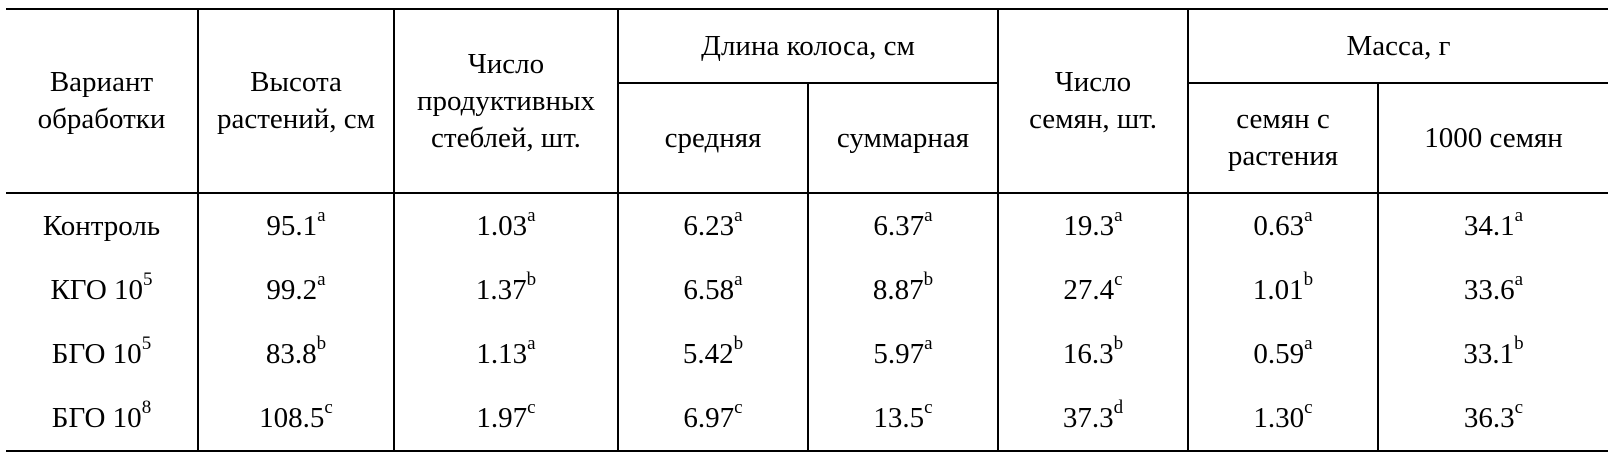  Describe the element at coordinates (101, 351) in the screenshot. I see `row-label: БГО 105` at that location.